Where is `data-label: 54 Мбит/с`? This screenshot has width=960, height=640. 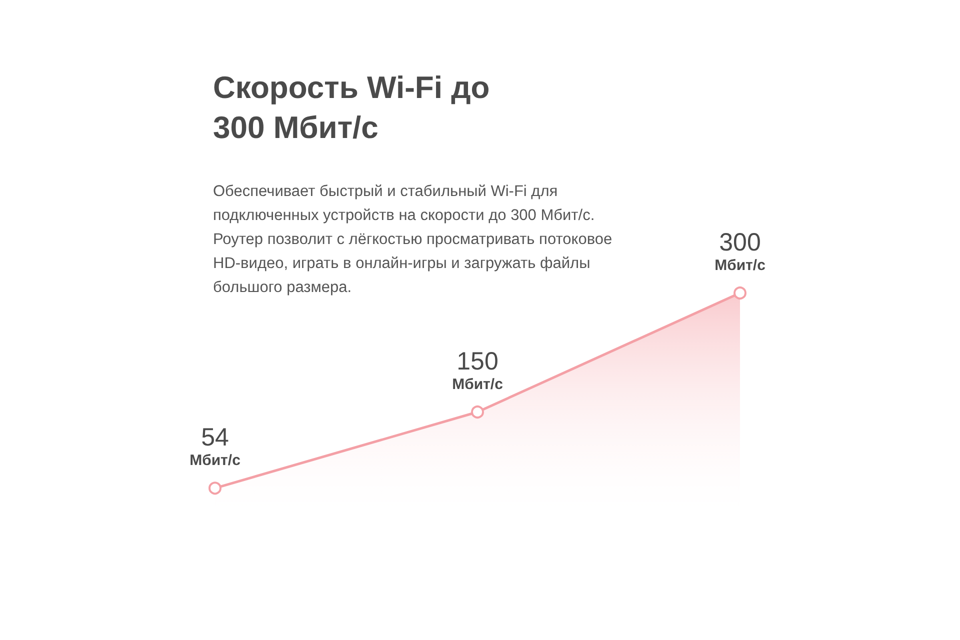 data-label: 54 Мбит/с is located at coordinates (215, 447).